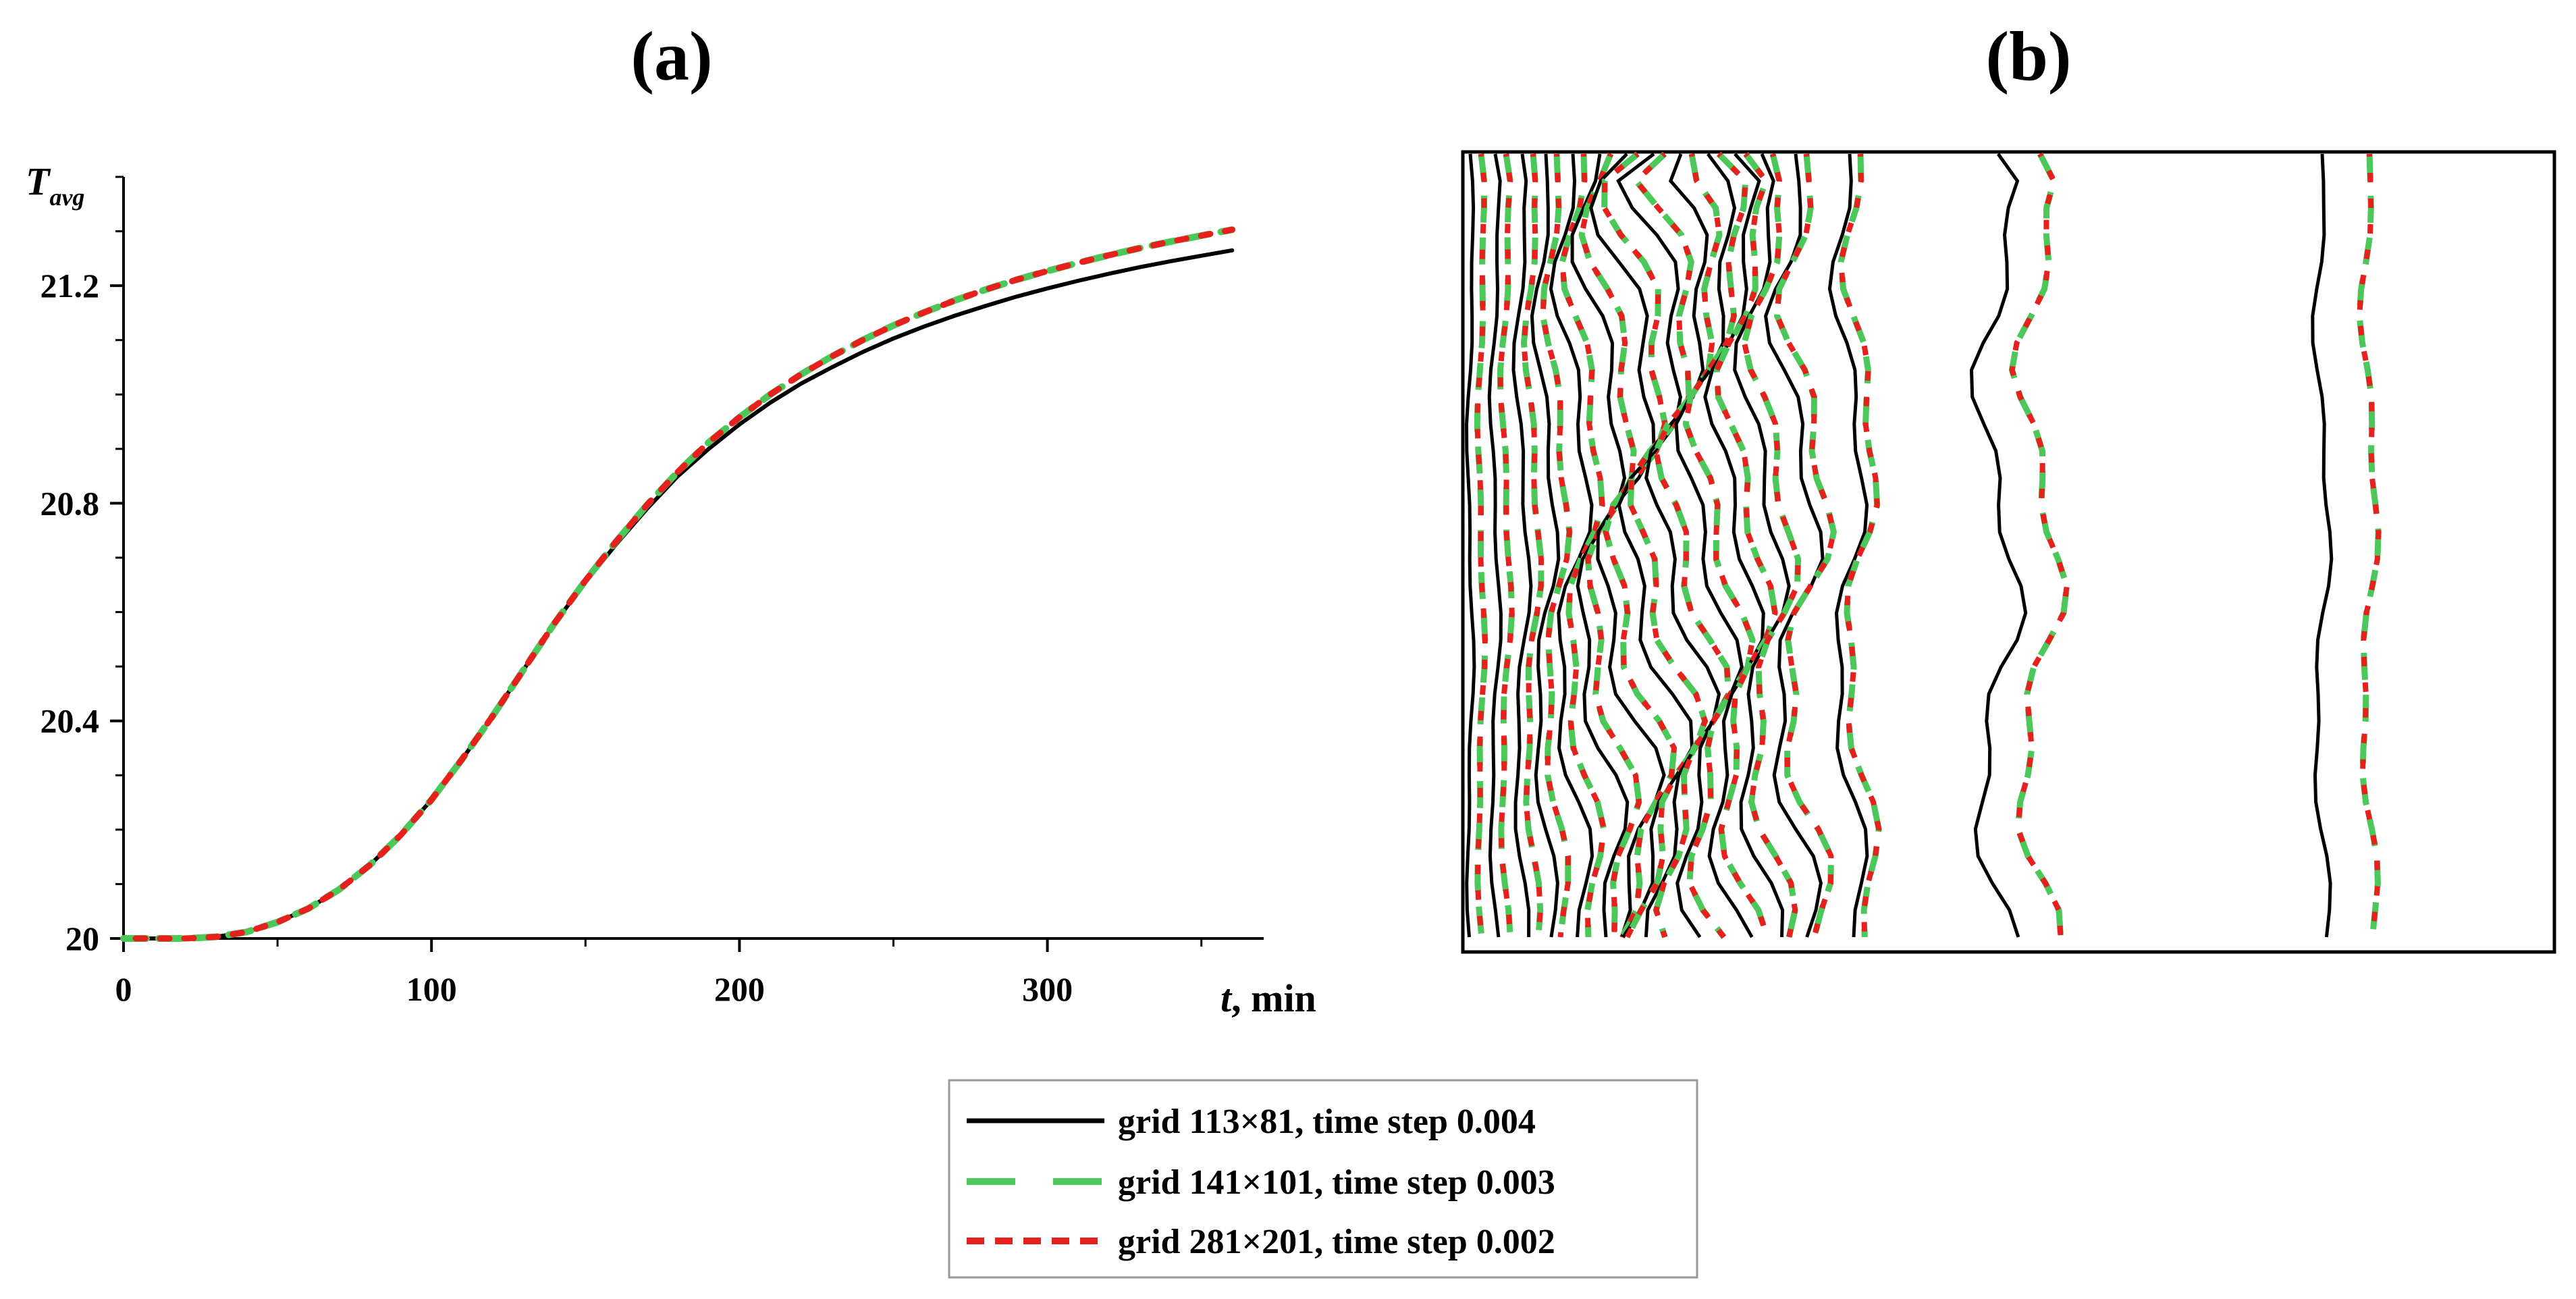 The image size is (2576, 1299). What do you see at coordinates (82, 939) in the screenshot?
I see `y-tick-label: 20` at bounding box center [82, 939].